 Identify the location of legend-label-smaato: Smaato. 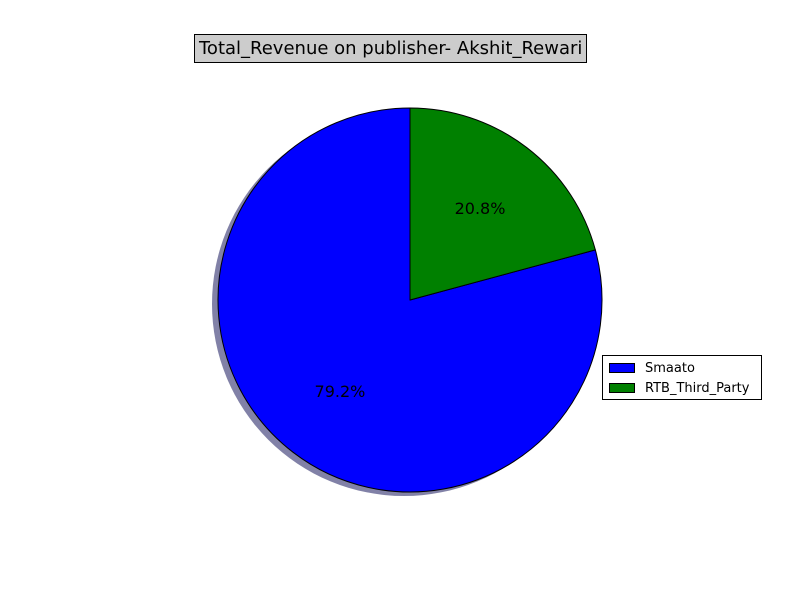
(670, 368).